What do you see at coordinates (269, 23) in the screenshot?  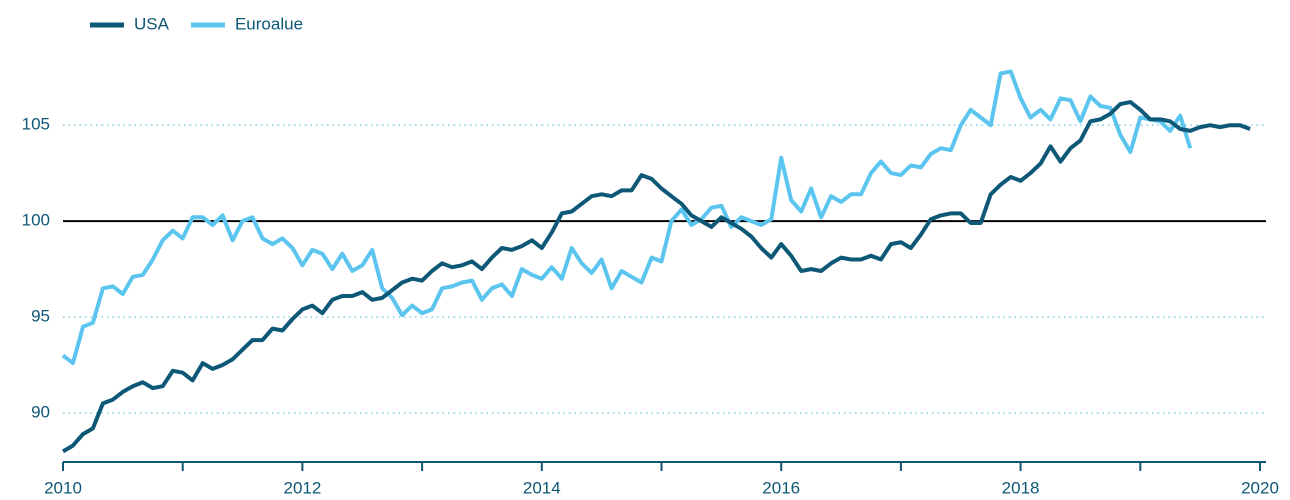 I see `legend-label: Euroalue` at bounding box center [269, 23].